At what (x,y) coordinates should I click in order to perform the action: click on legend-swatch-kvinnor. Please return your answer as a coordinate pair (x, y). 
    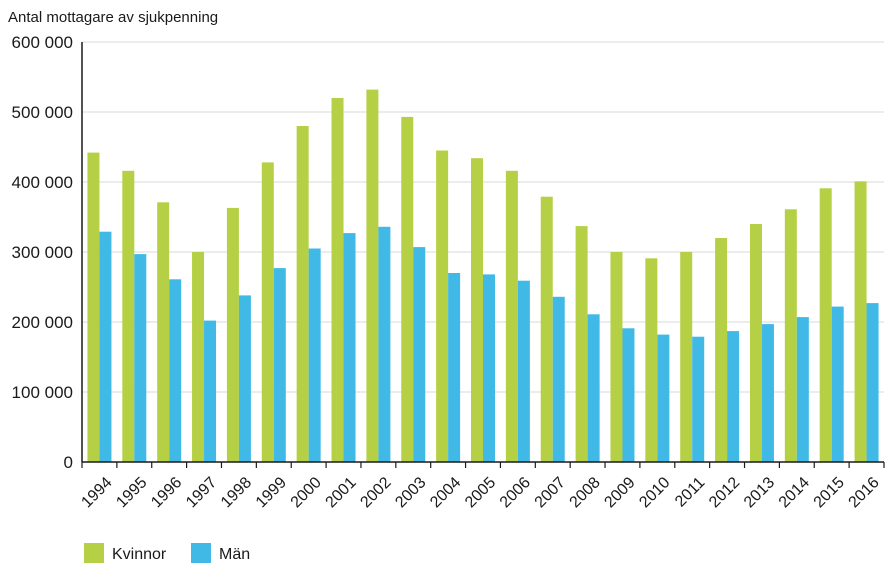
    Looking at the image, I should click on (94, 553).